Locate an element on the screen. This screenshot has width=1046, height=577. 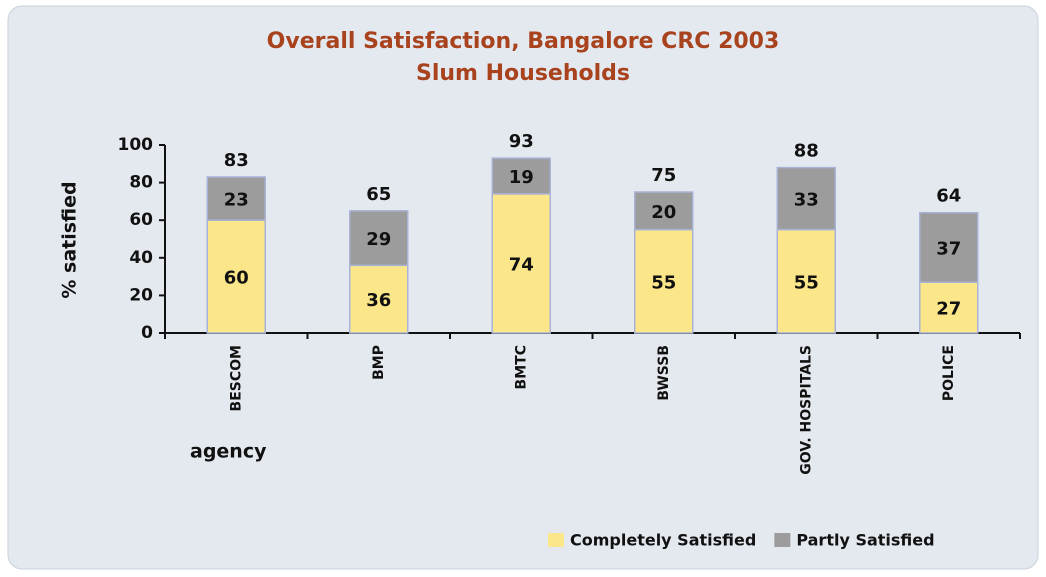
legend-label: Completely Satisfied is located at coordinates (663, 540).